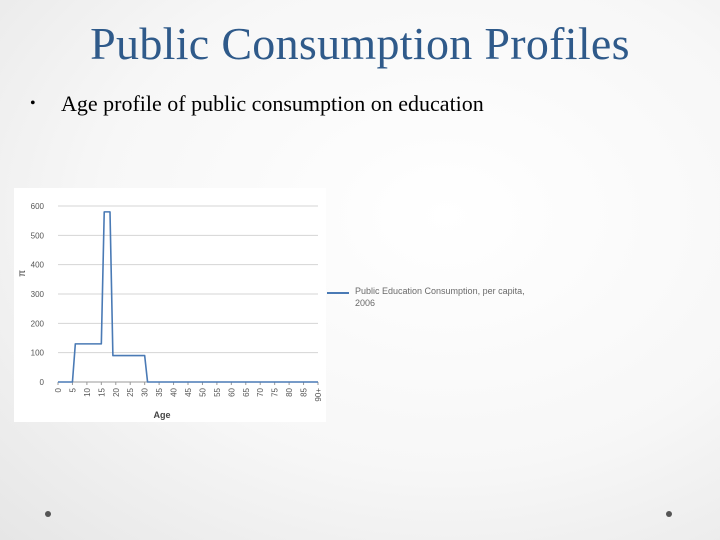 The width and height of the screenshot is (720, 540). Describe the element at coordinates (22, 273) in the screenshot. I see `y-axis-title: π` at that location.